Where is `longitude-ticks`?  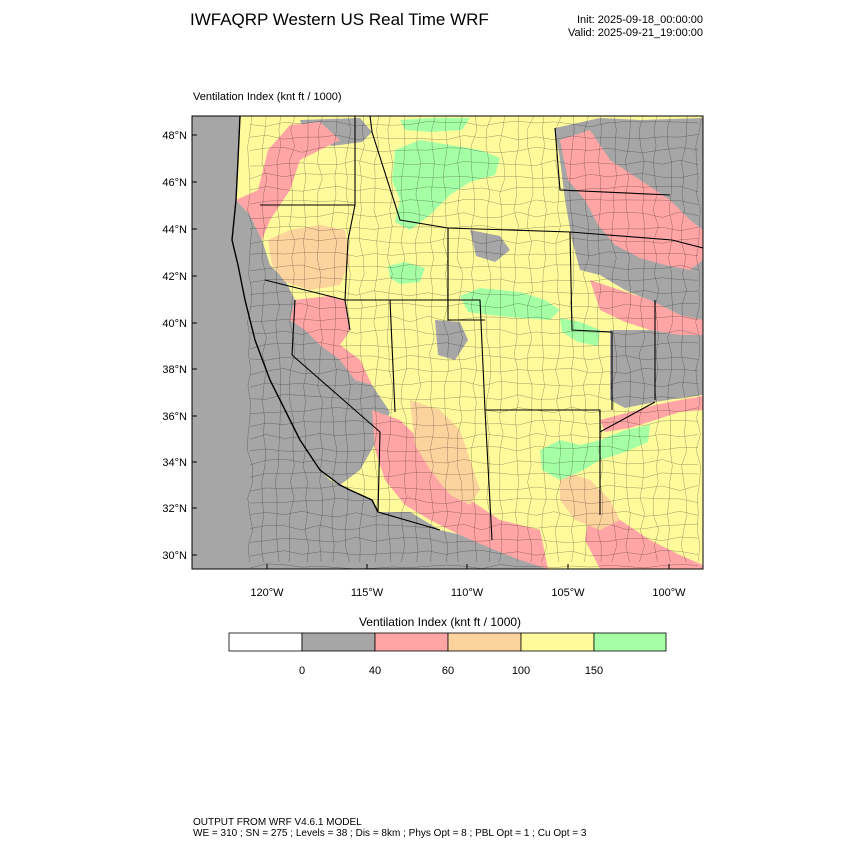
longitude-ticks is located at coordinates (468, 566).